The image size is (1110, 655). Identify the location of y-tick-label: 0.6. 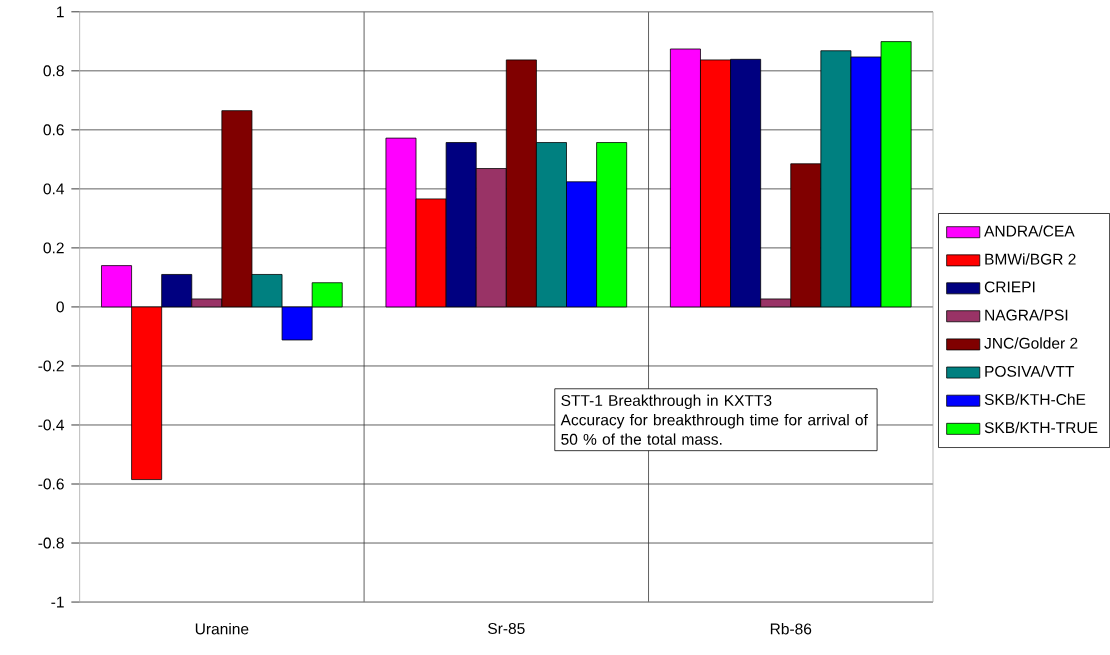
(53, 130).